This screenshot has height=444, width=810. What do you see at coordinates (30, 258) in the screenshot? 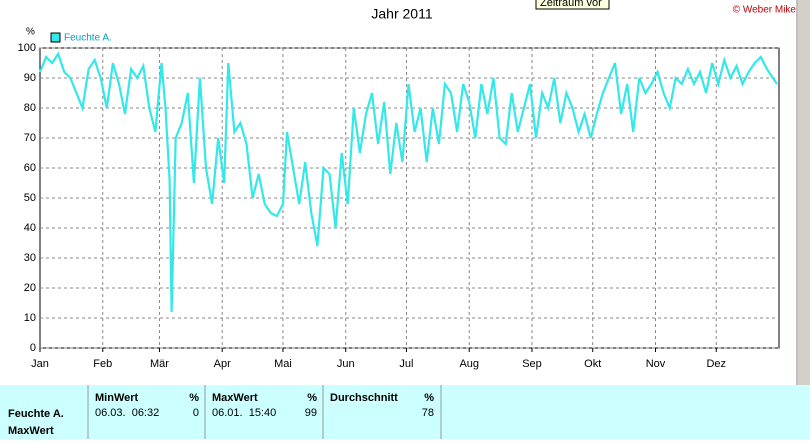
I see `y-tick-label: 30` at bounding box center [30, 258].